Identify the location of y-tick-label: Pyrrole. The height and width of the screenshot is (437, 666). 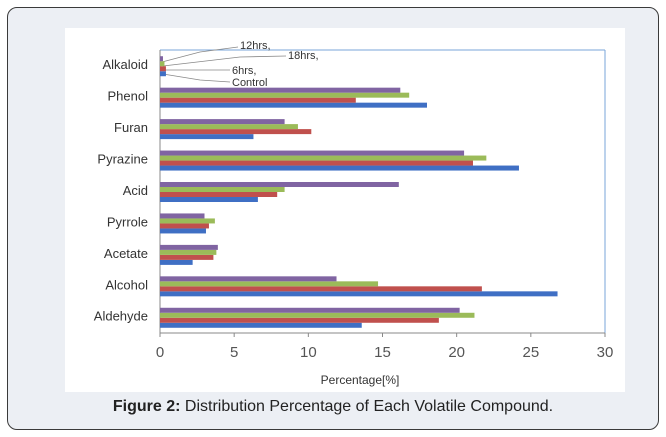
(127, 221).